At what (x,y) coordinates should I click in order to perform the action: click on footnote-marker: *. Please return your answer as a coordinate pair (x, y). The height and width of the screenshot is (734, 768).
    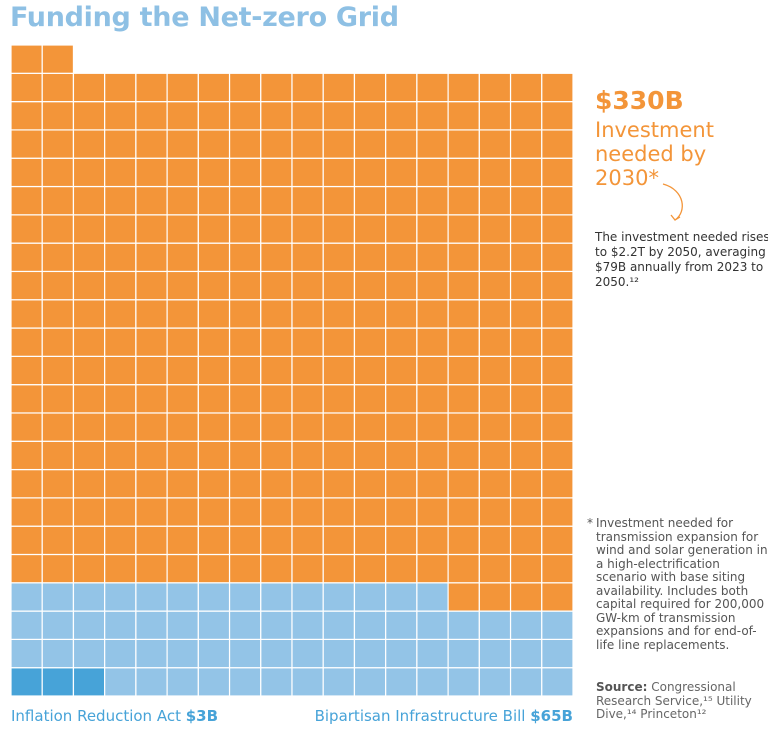
    Looking at the image, I should click on (590, 523).